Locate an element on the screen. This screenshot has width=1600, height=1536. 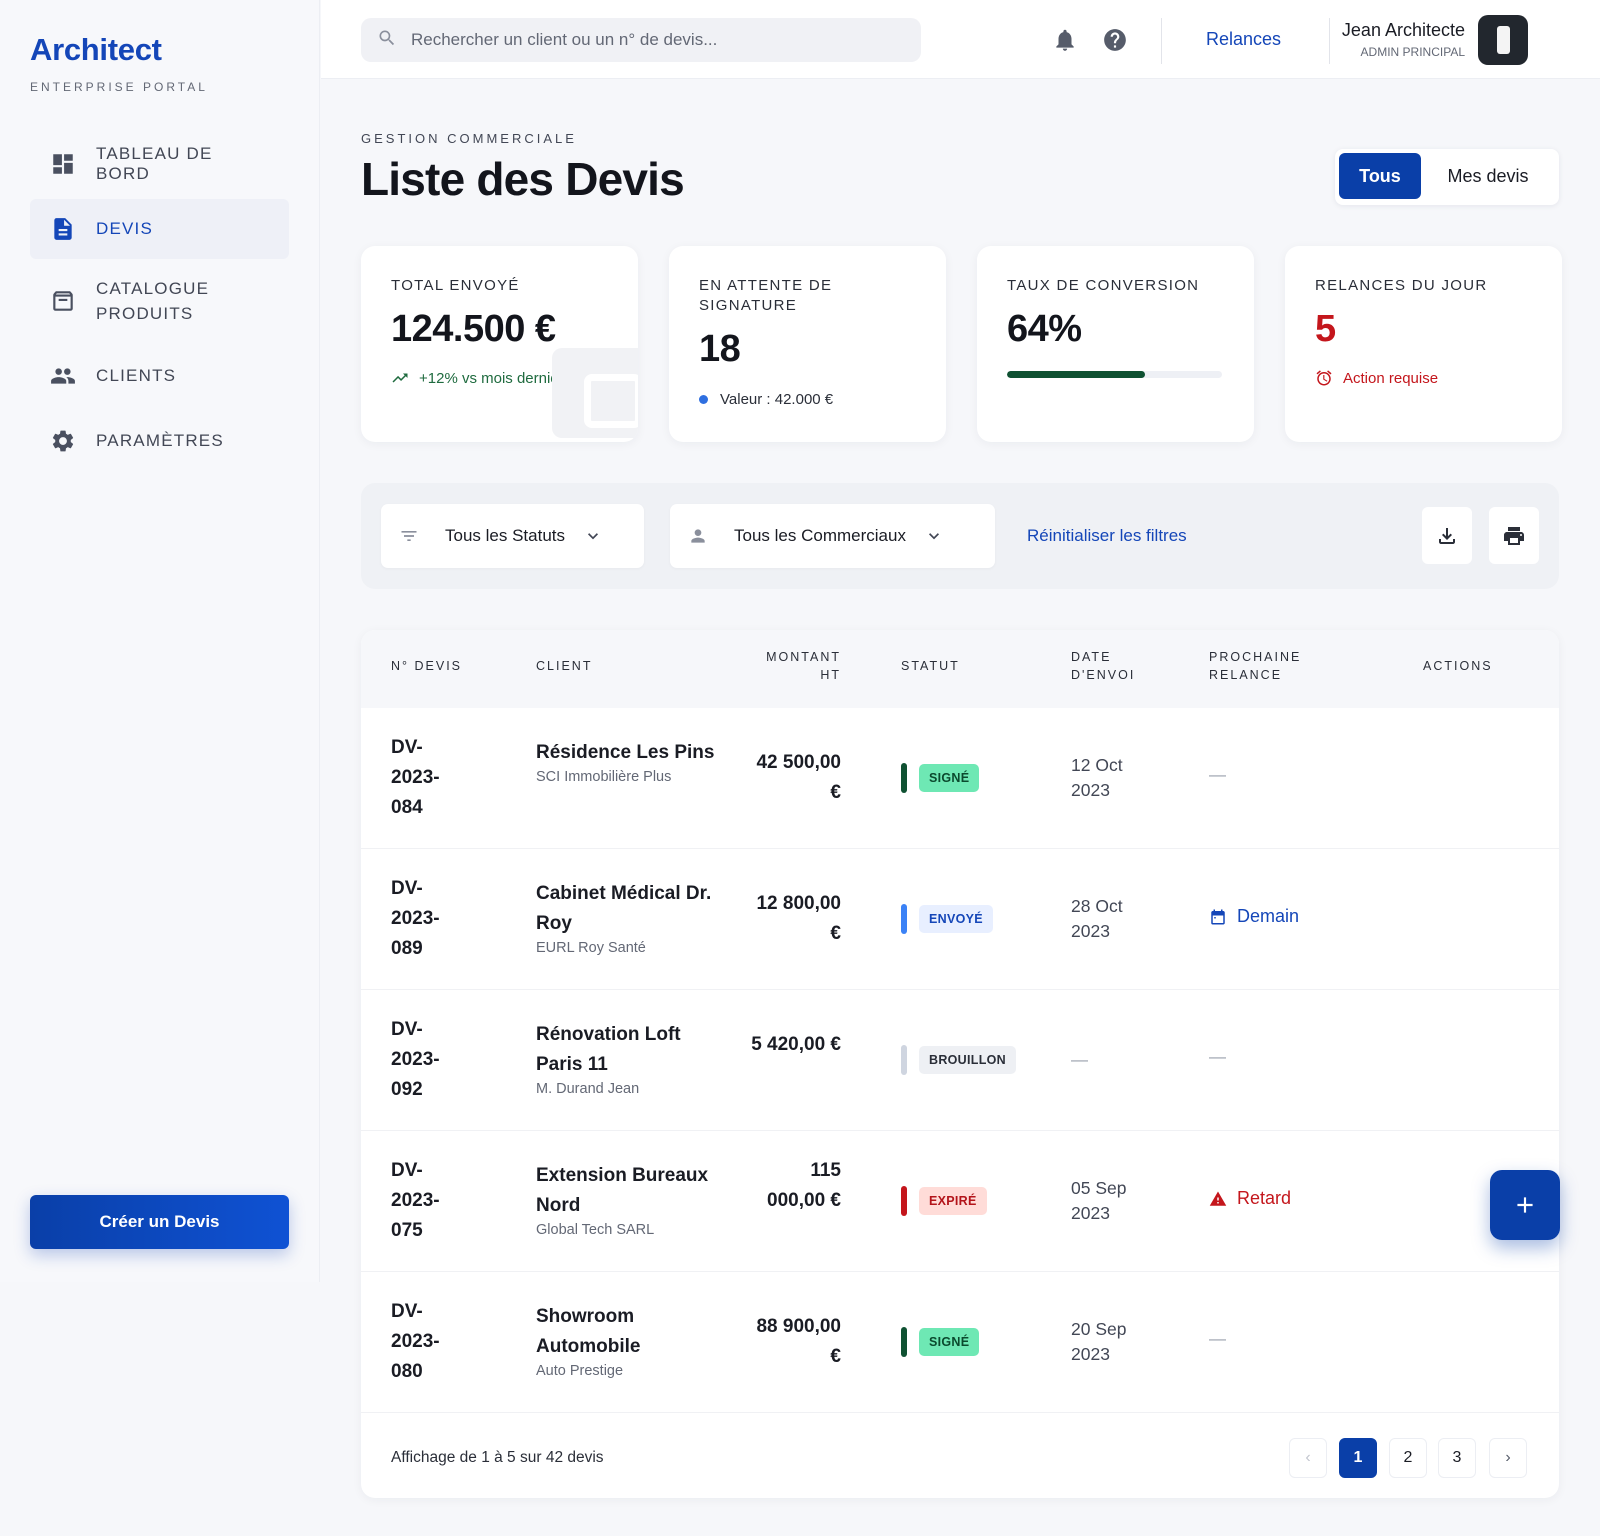
stat-value: 124.500 € is located at coordinates (473, 329).